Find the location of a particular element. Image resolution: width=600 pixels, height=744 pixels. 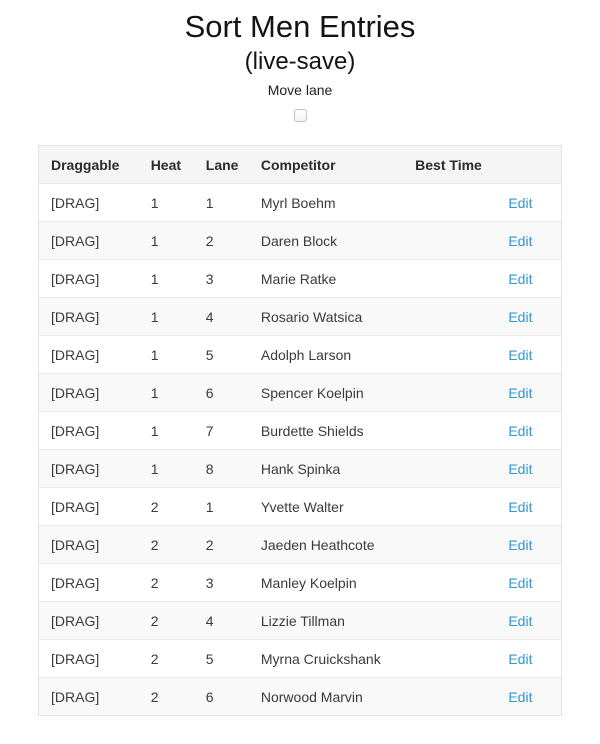

competitor-cell: Lizzie Tillman is located at coordinates (326, 620).